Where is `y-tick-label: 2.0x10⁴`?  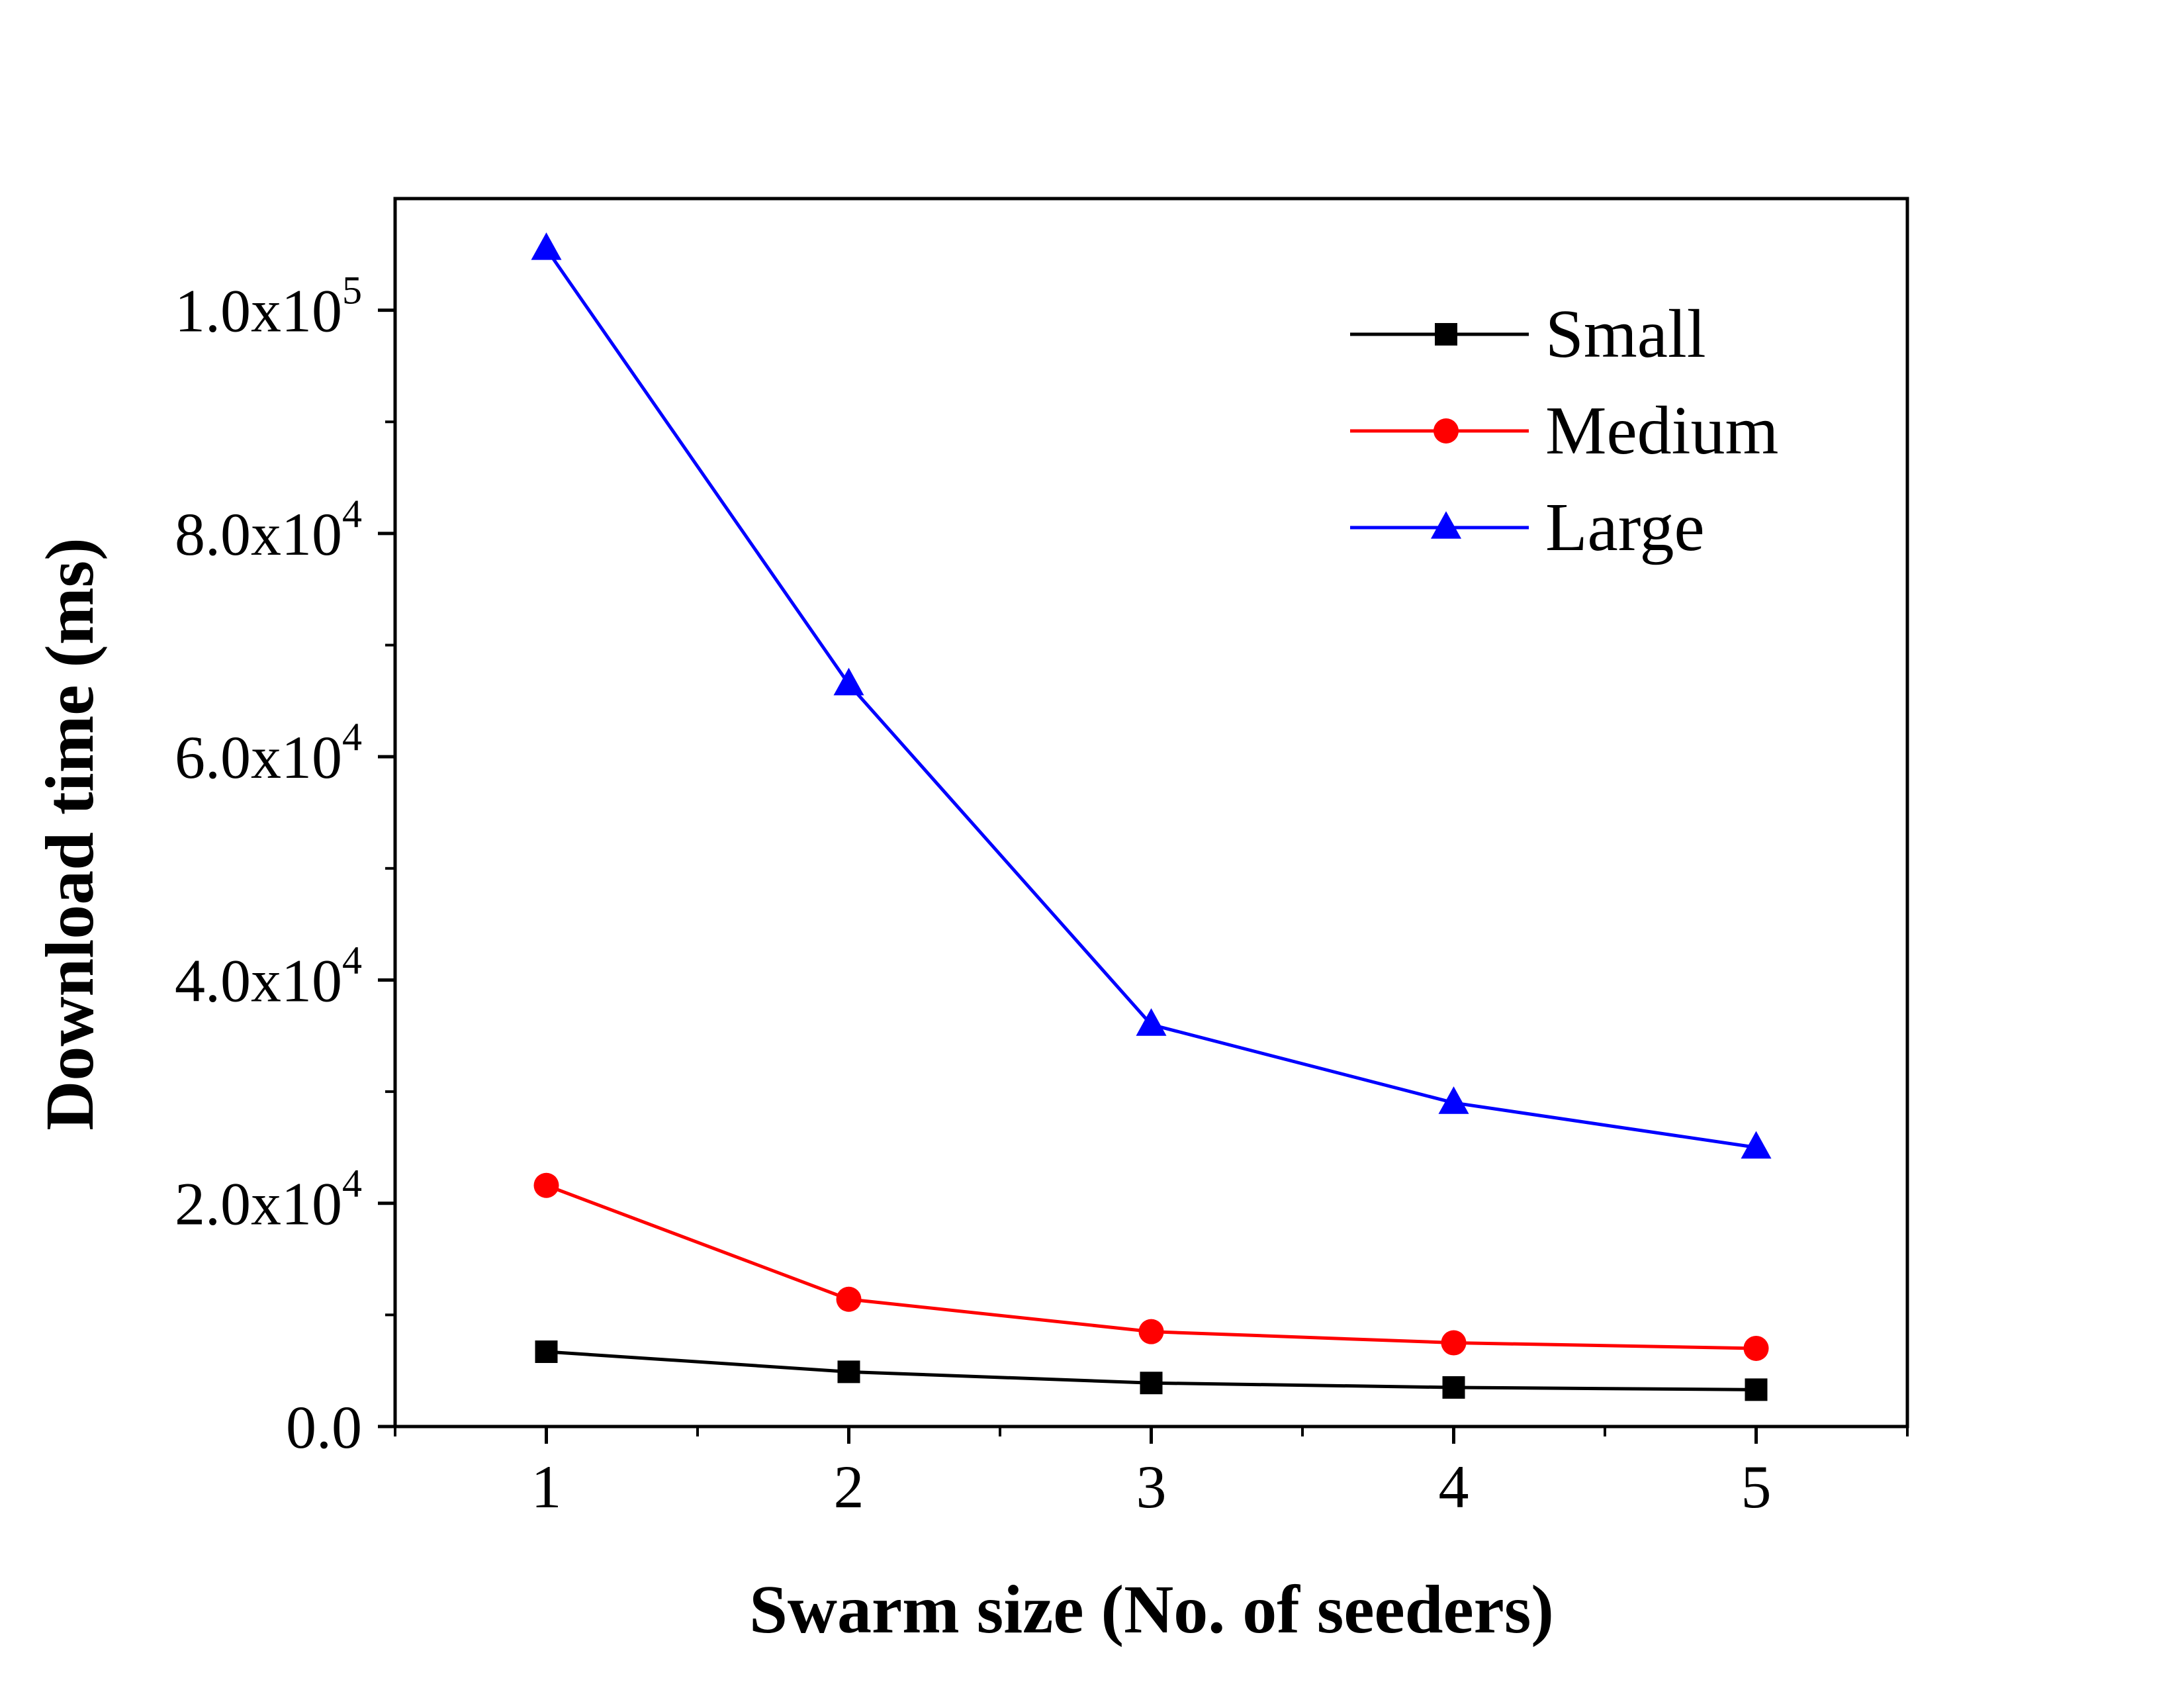 y-tick-label: 2.0x10⁴ is located at coordinates (268, 1200).